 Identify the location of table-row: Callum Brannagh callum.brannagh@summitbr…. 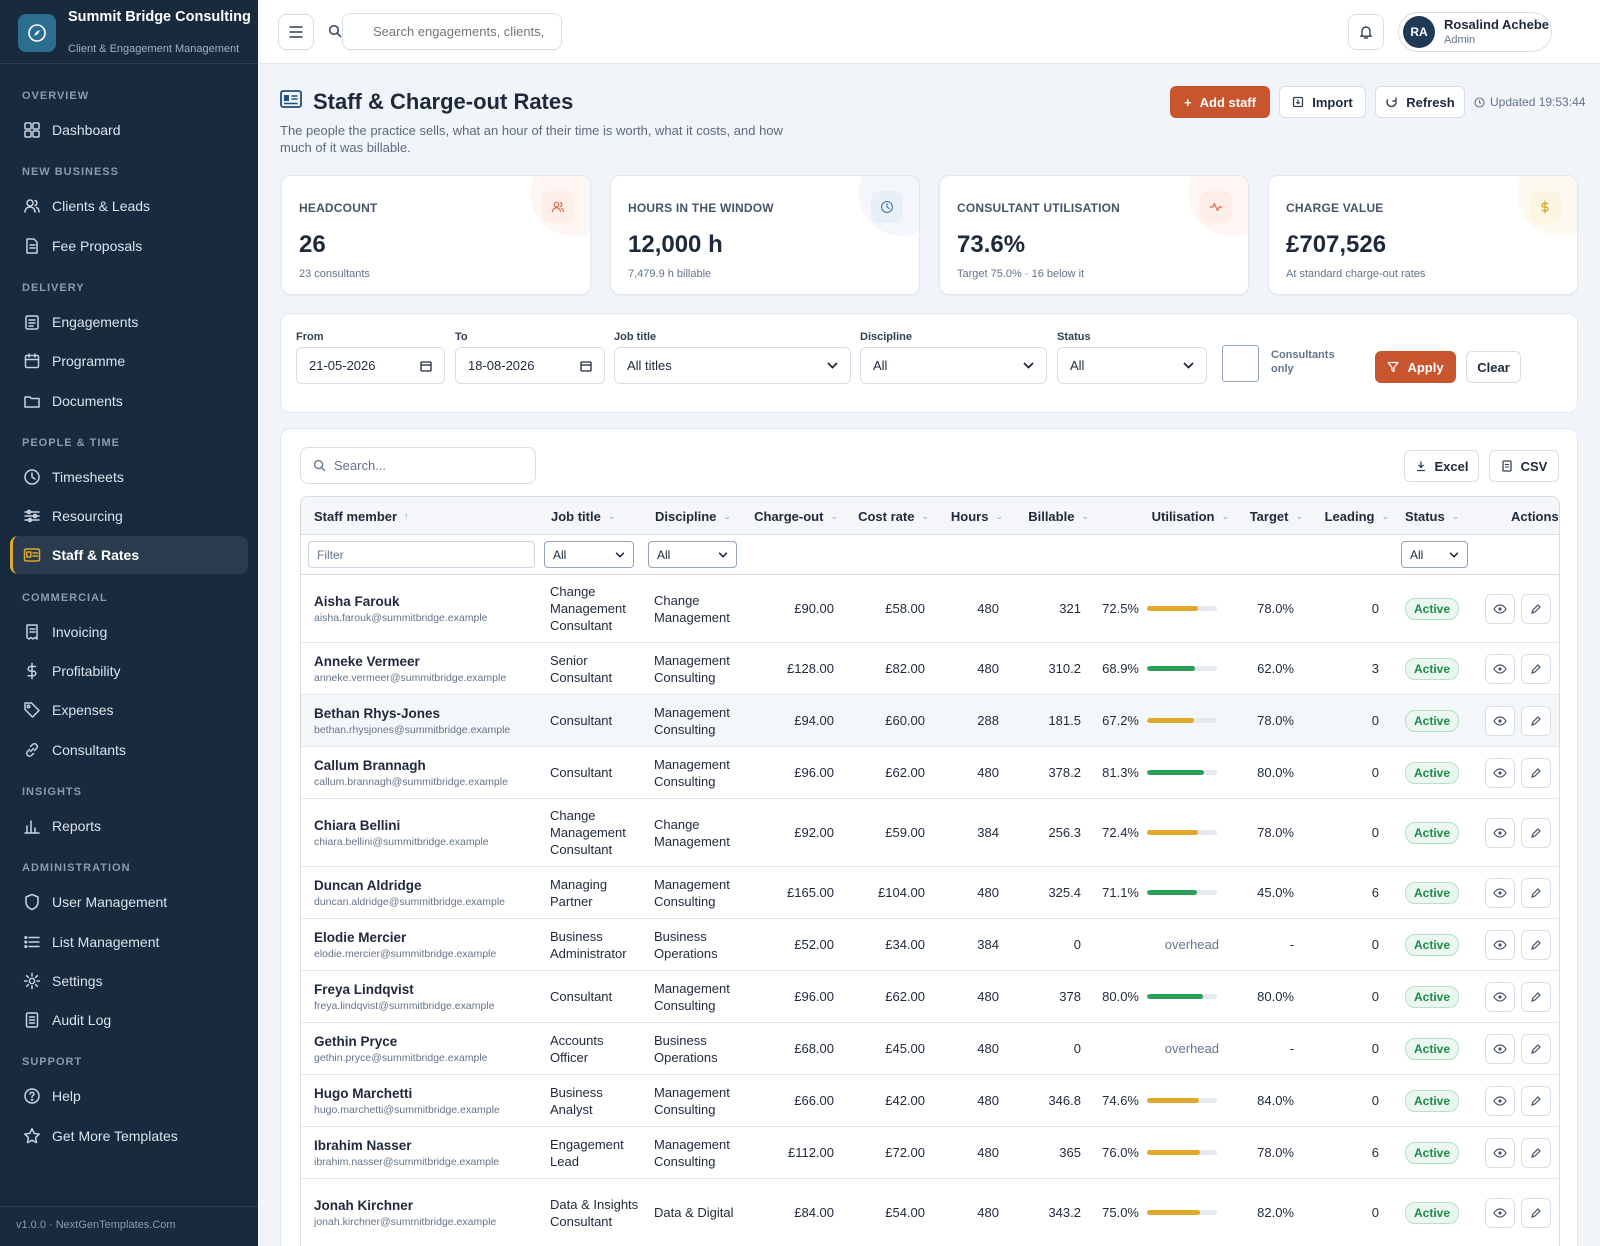
(930, 773).